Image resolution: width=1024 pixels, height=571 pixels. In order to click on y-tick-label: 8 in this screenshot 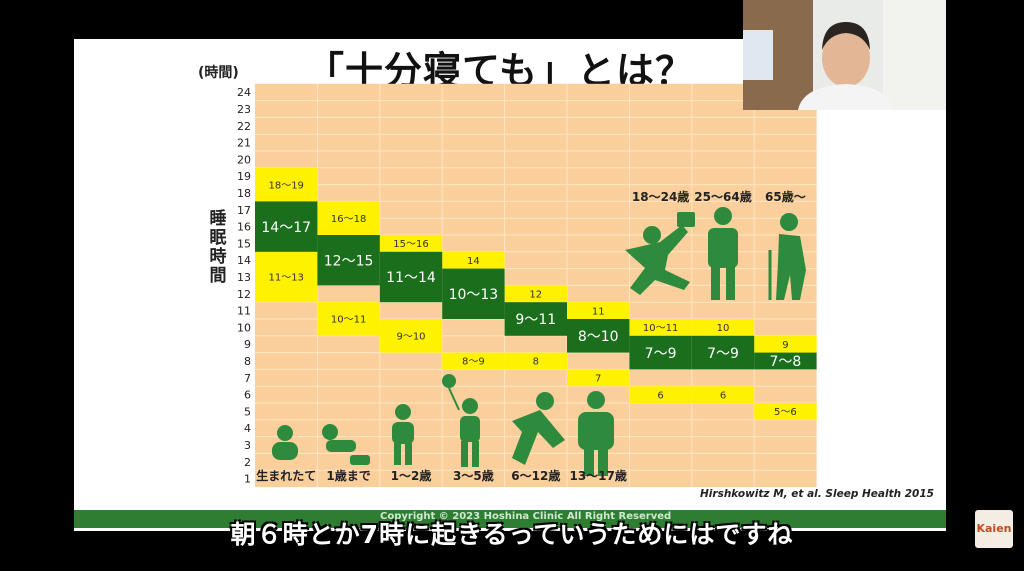, I will do `click(247, 361)`.